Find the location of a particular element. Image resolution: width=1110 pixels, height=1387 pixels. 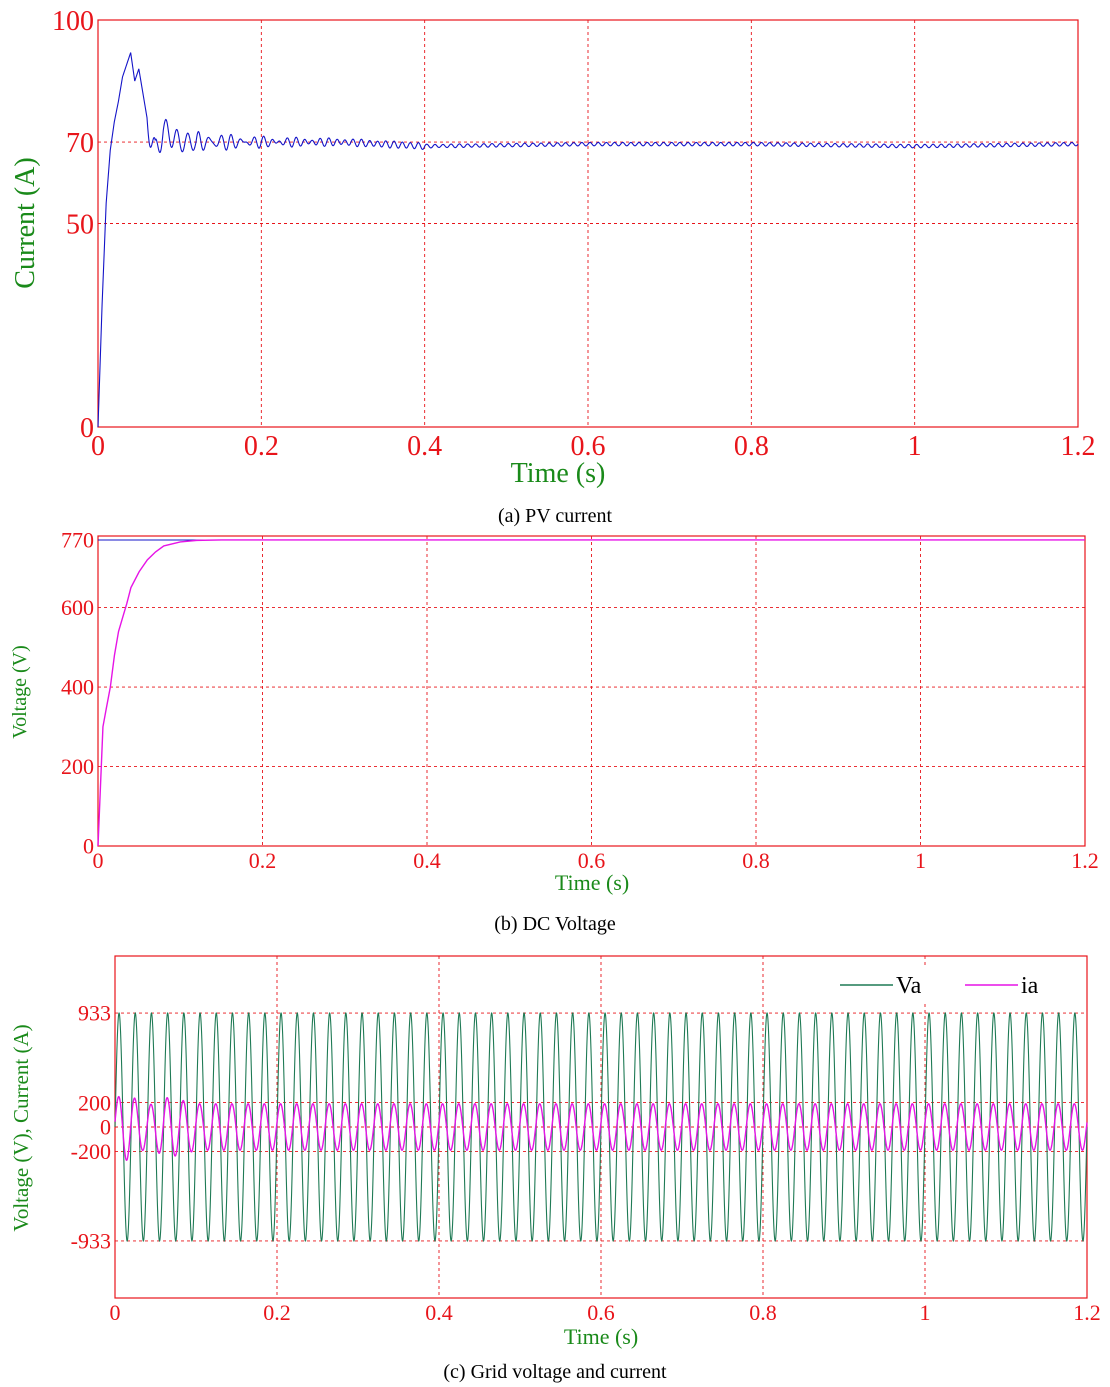

caption-b: (b) DC Voltage is located at coordinates (555, 924).